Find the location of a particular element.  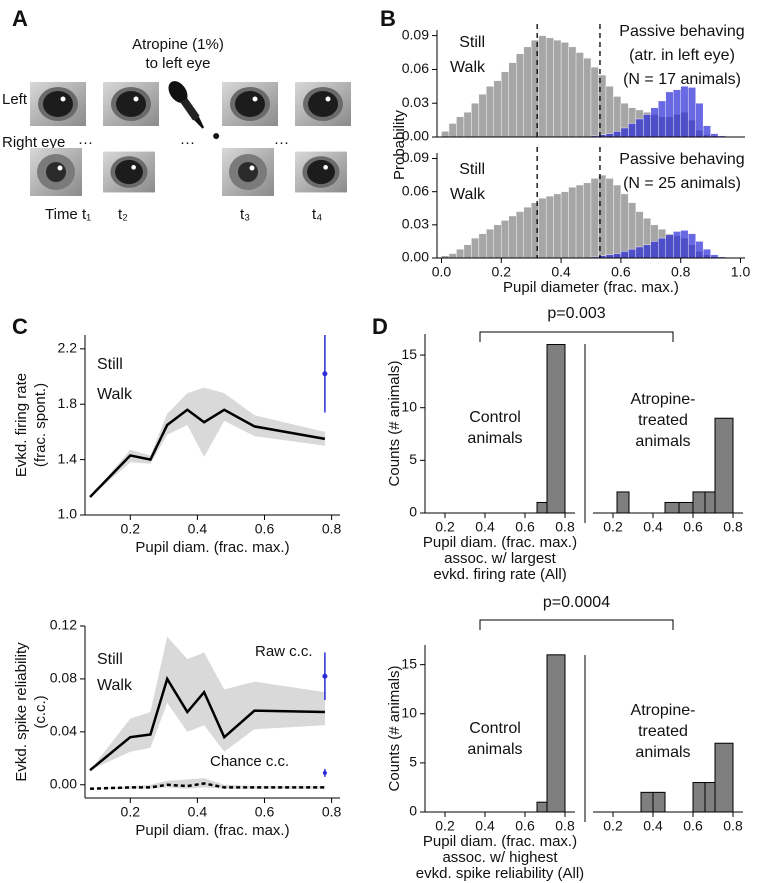

significance-bracket is located at coordinates (576, 624).